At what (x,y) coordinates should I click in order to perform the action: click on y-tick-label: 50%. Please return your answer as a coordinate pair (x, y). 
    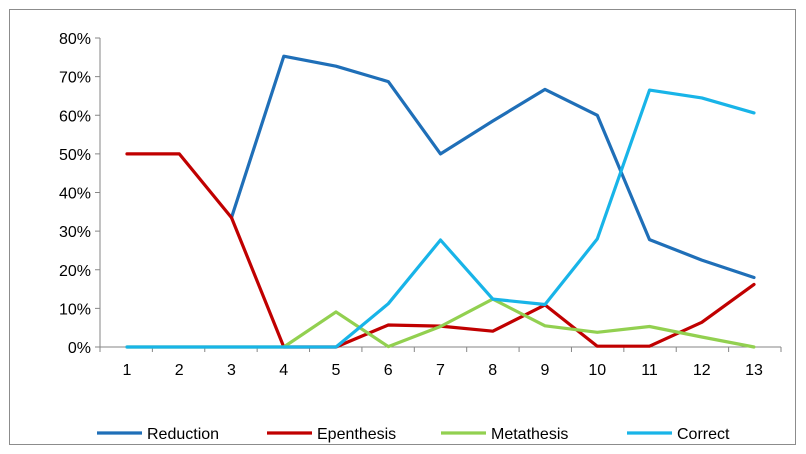
    Looking at the image, I should click on (75, 155).